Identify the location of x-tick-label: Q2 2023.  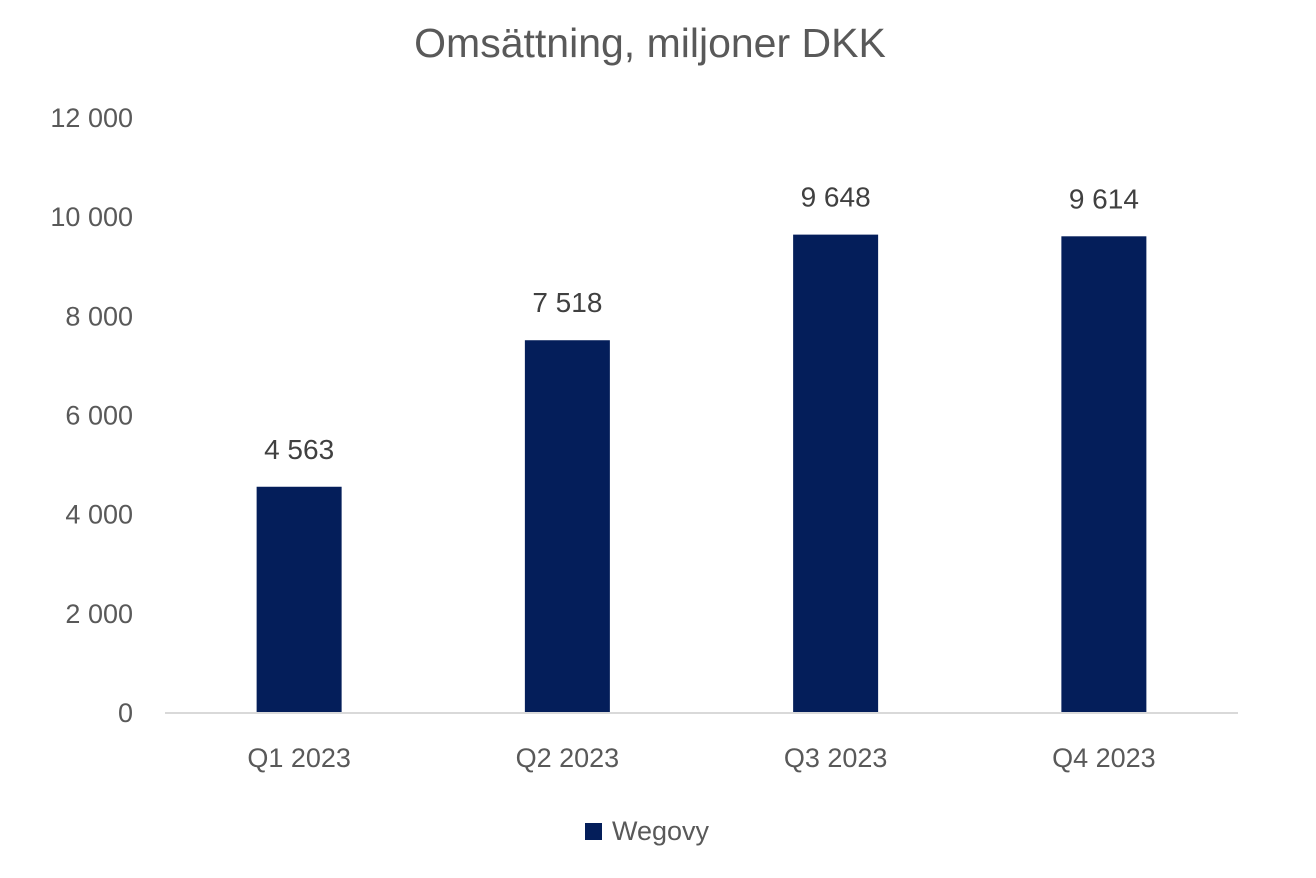
(568, 758).